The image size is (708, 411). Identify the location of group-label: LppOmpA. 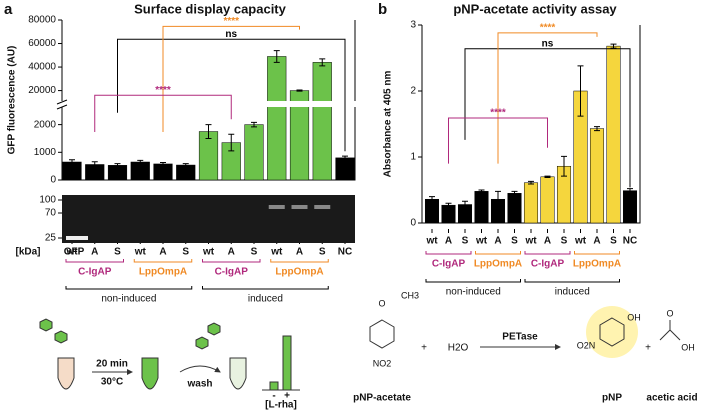
(498, 264).